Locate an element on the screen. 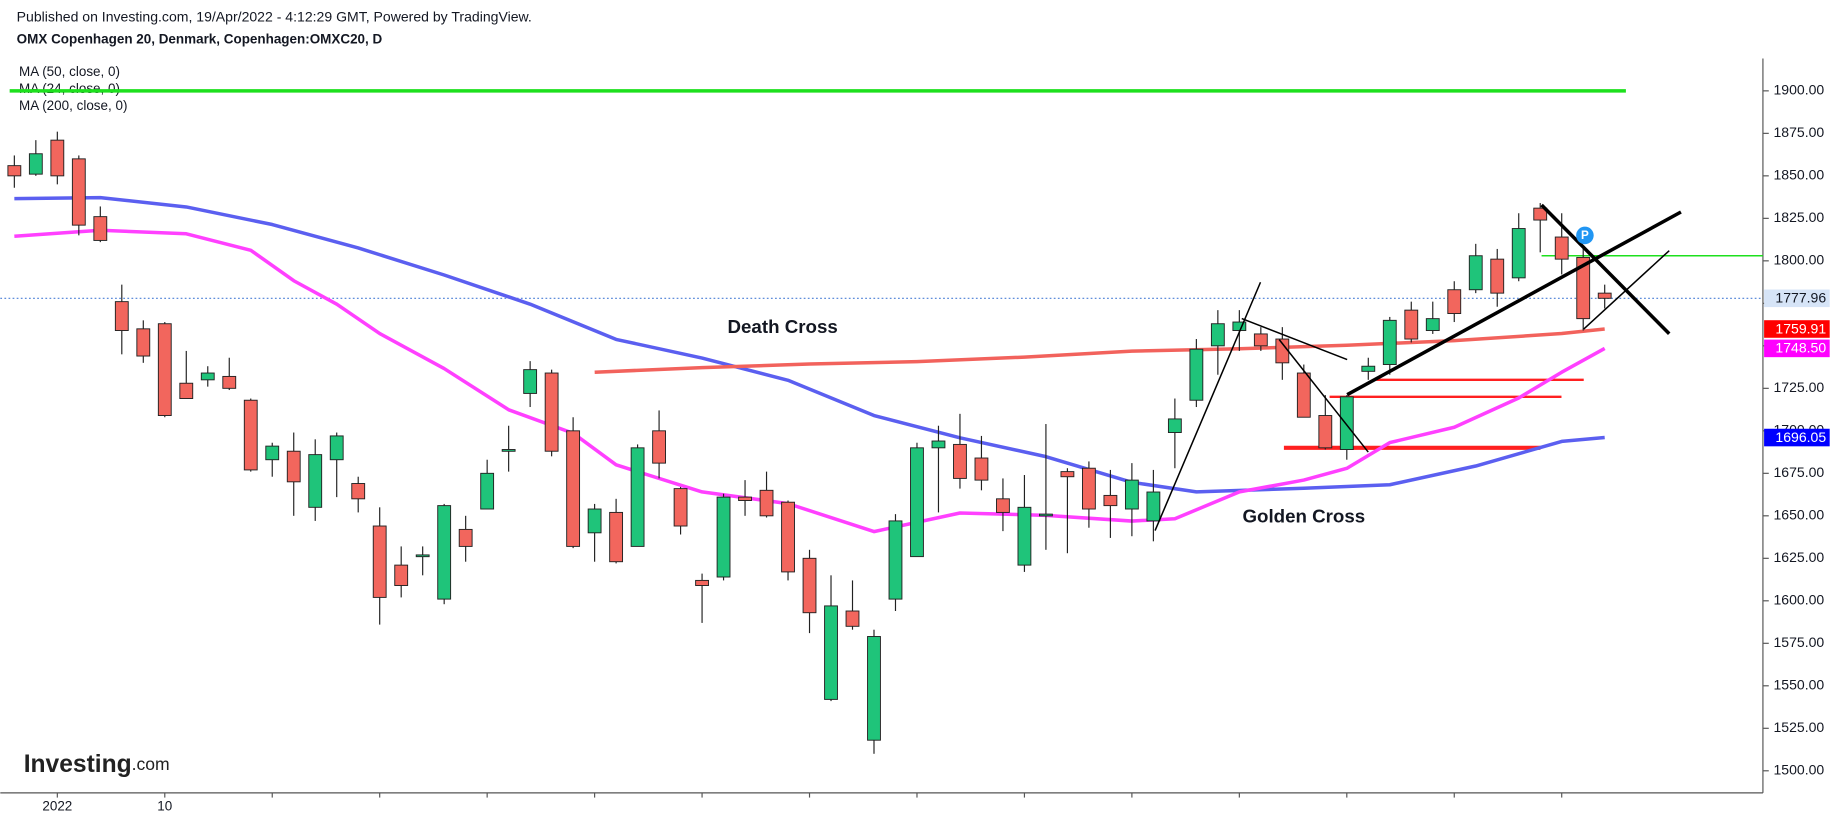 The image size is (1837, 821). y-tick-label: 1825.00 is located at coordinates (1798, 217).